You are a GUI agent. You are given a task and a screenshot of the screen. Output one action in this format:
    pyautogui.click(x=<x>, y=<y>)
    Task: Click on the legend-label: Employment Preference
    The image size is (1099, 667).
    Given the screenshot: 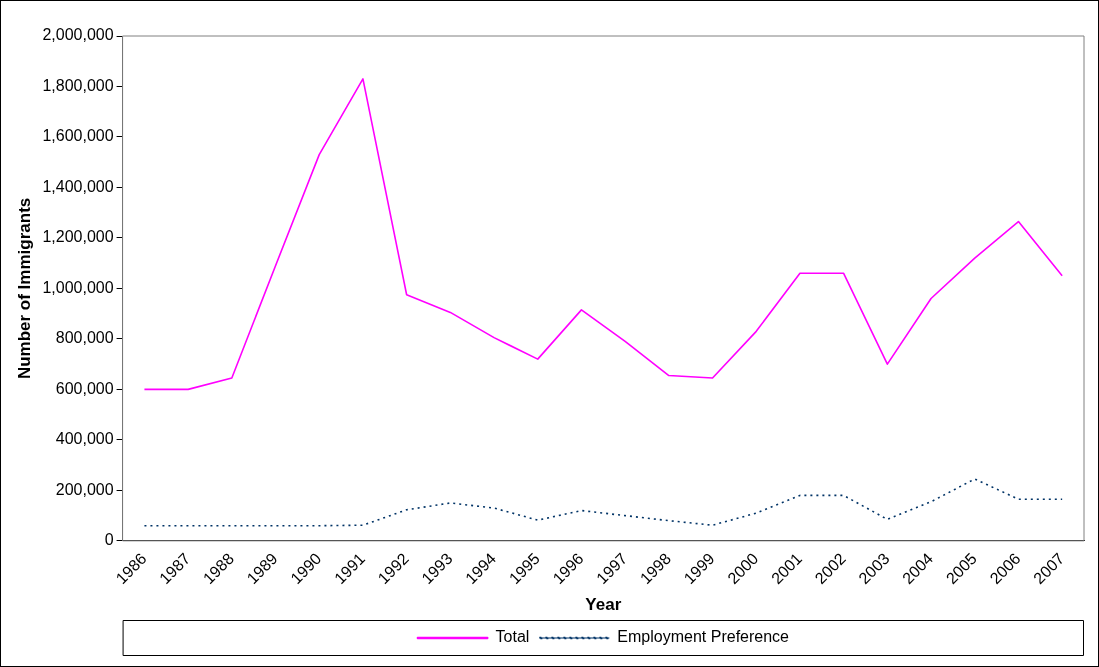 What is the action you would take?
    pyautogui.click(x=703, y=637)
    